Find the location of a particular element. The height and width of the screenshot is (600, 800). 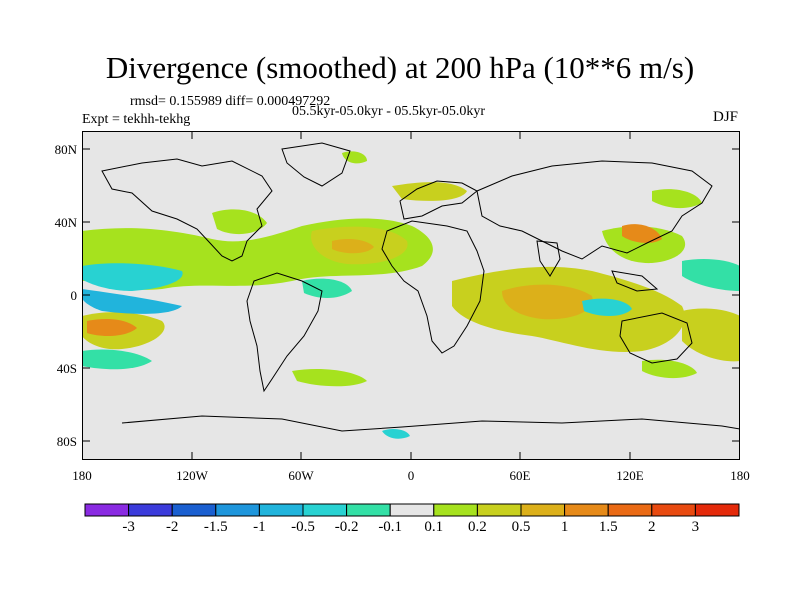

colorbar-label: -1 is located at coordinates (259, 527).